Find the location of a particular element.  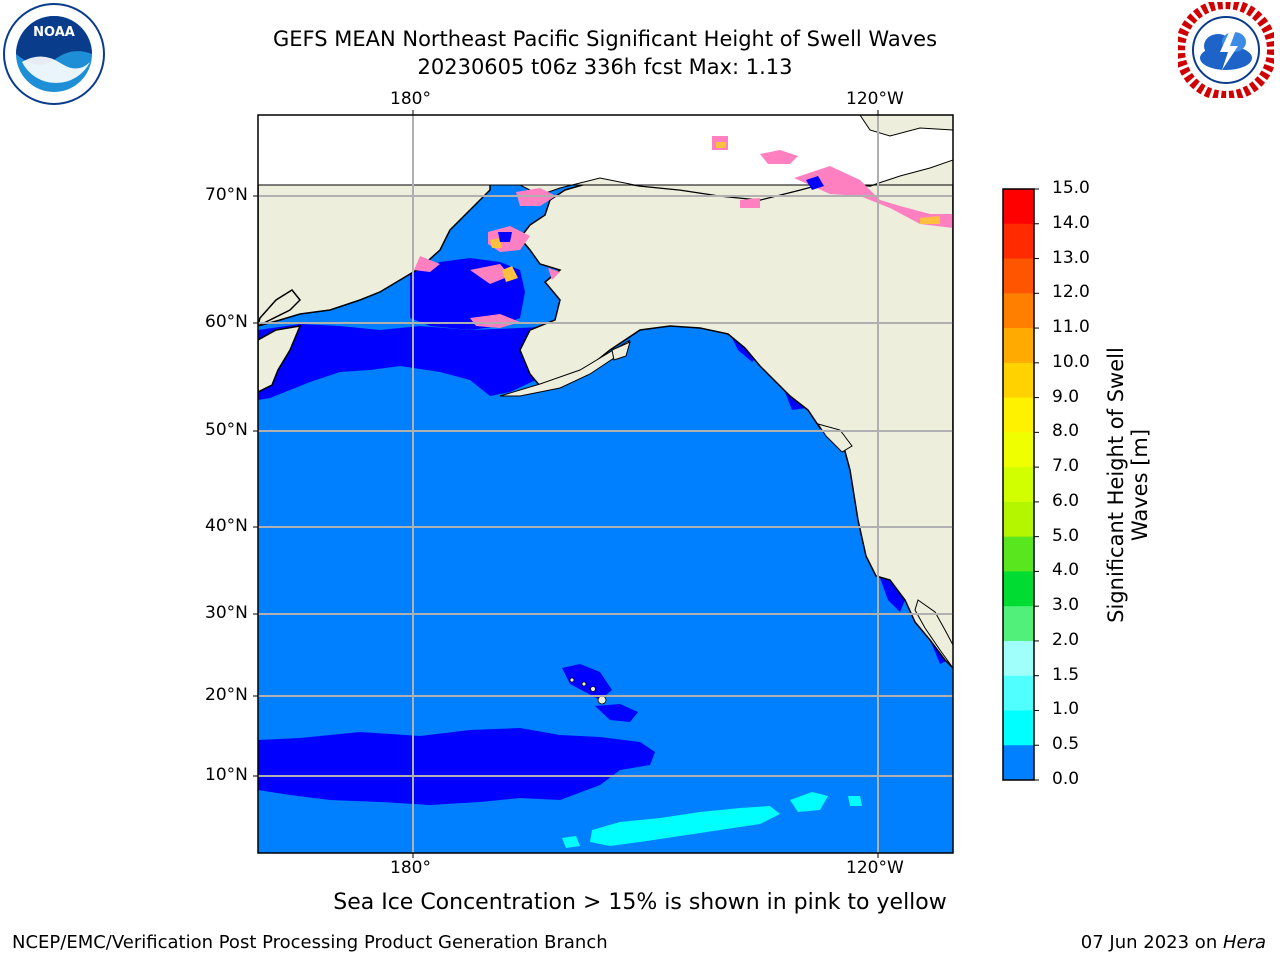

lon-label-top-180: 180° is located at coordinates (410, 99).